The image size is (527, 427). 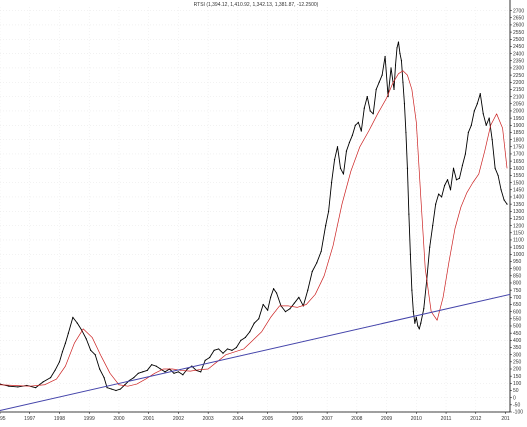 I want to click on y-tick-label: 1450, so click(x=518, y=190).